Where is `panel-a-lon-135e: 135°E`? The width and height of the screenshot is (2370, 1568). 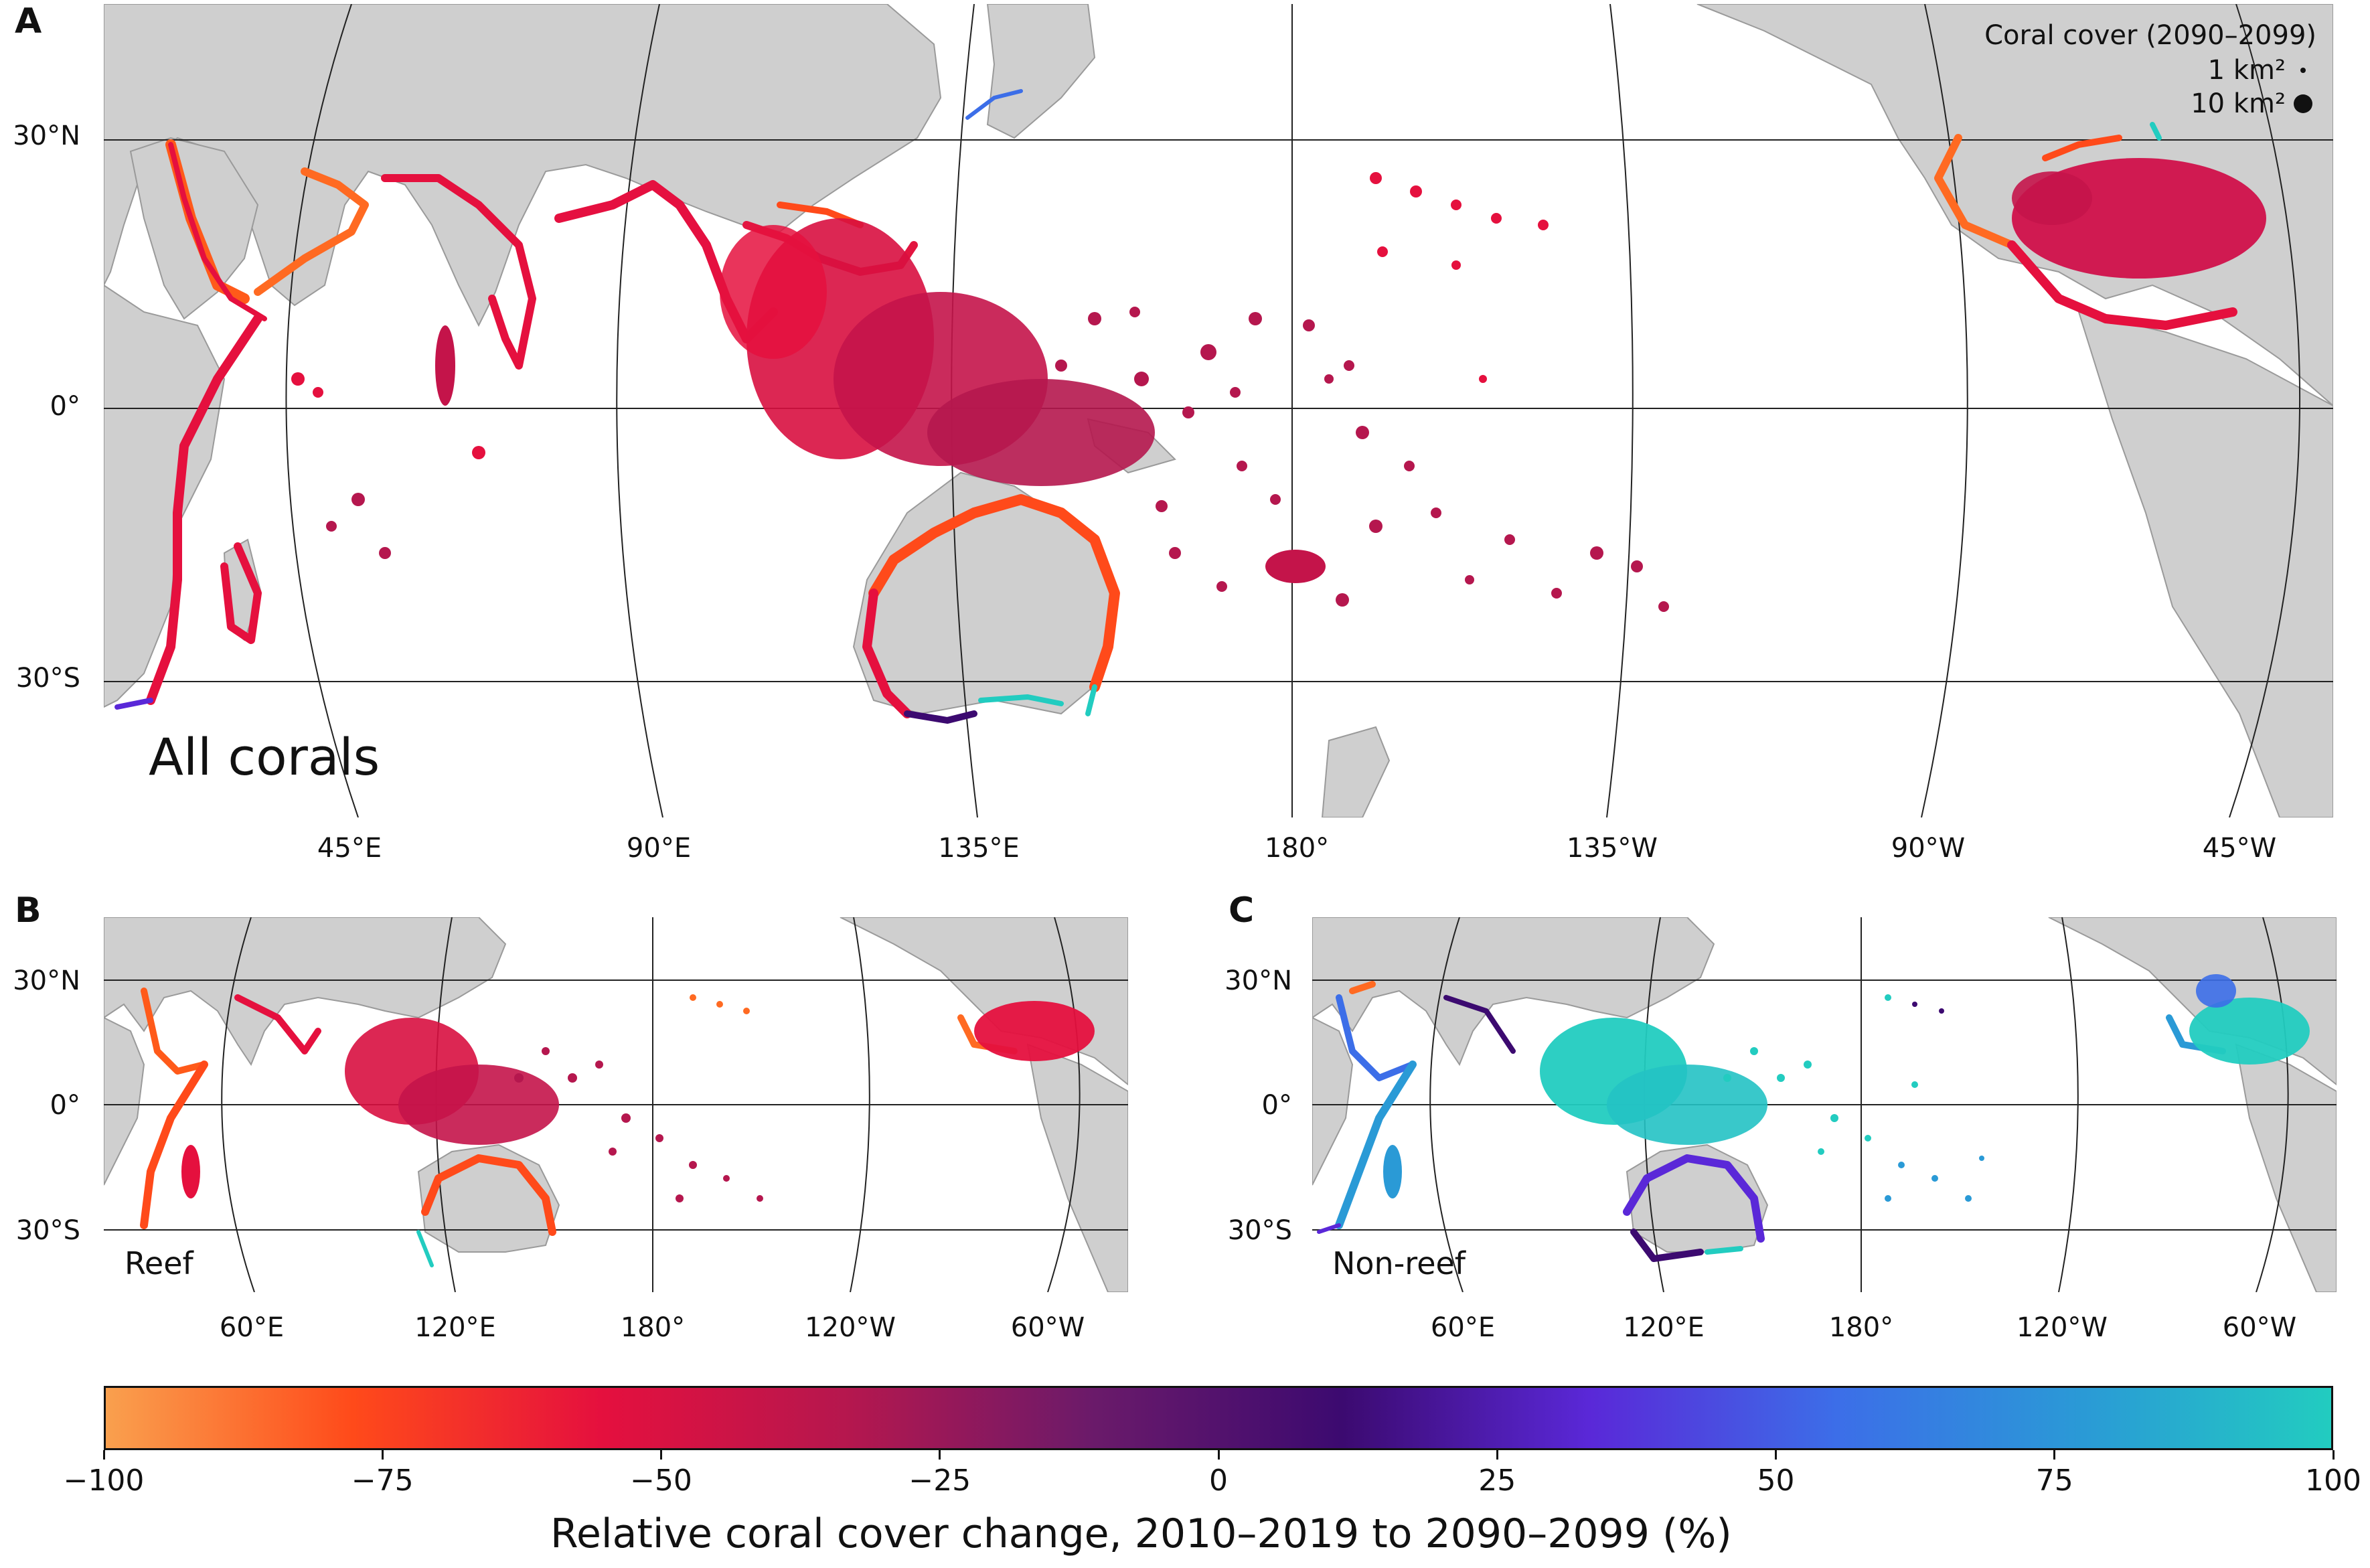 panel-a-lon-135e: 135°E is located at coordinates (979, 848).